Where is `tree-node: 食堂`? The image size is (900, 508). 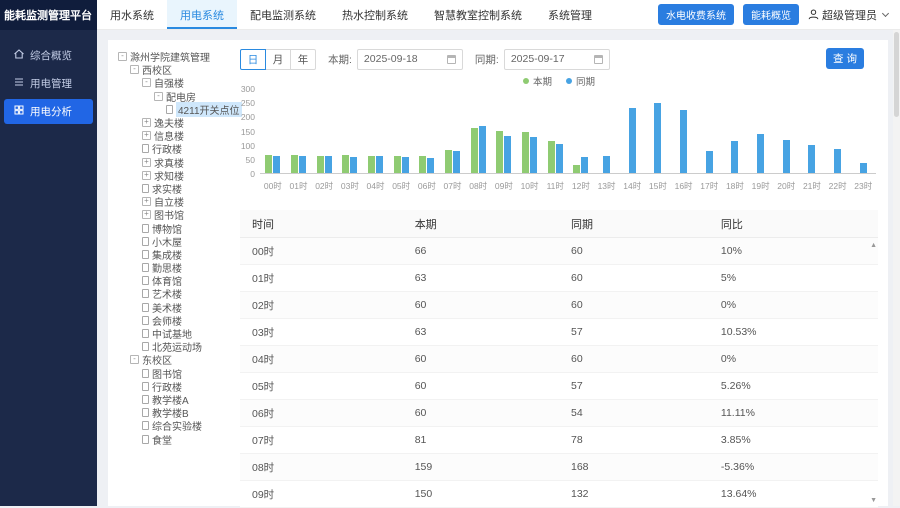 tree-node: 食堂 is located at coordinates (180, 438).